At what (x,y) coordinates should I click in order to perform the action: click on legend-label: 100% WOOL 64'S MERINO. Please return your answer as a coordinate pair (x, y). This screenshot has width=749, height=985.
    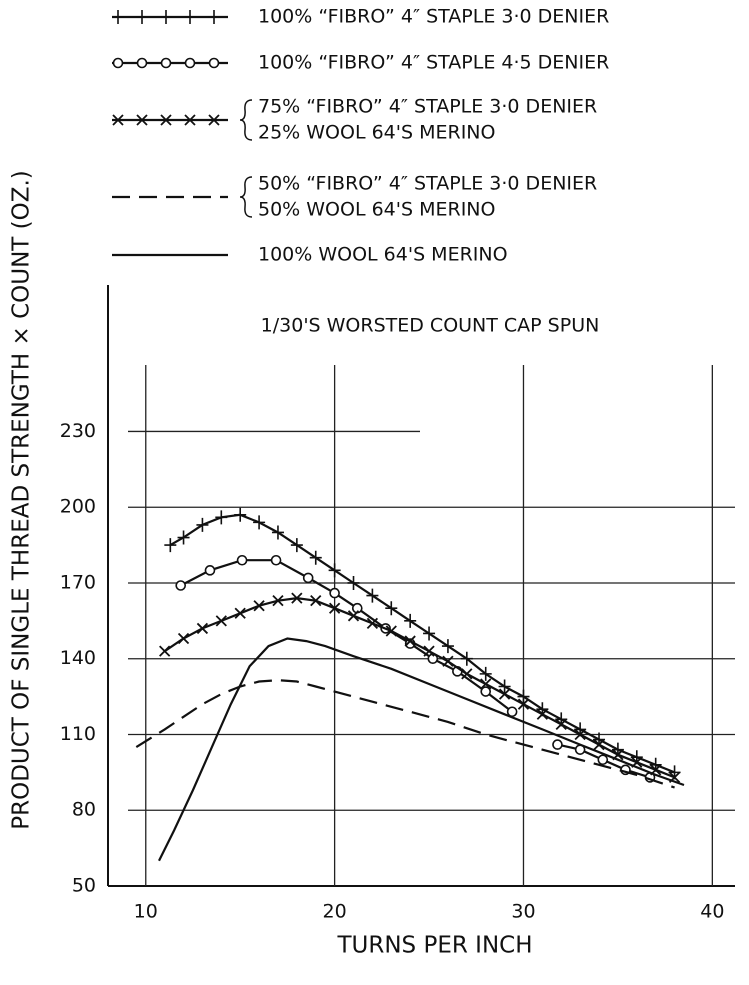
    Looking at the image, I should click on (383, 255).